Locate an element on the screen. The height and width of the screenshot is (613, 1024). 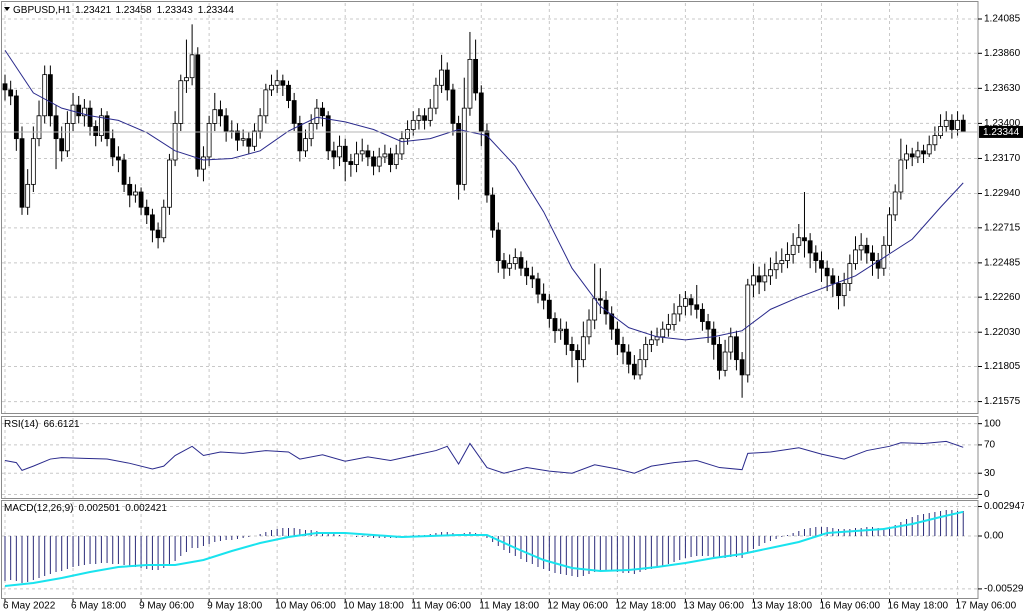
x-tick-label: 10 May 06:00 is located at coordinates (305, 606).